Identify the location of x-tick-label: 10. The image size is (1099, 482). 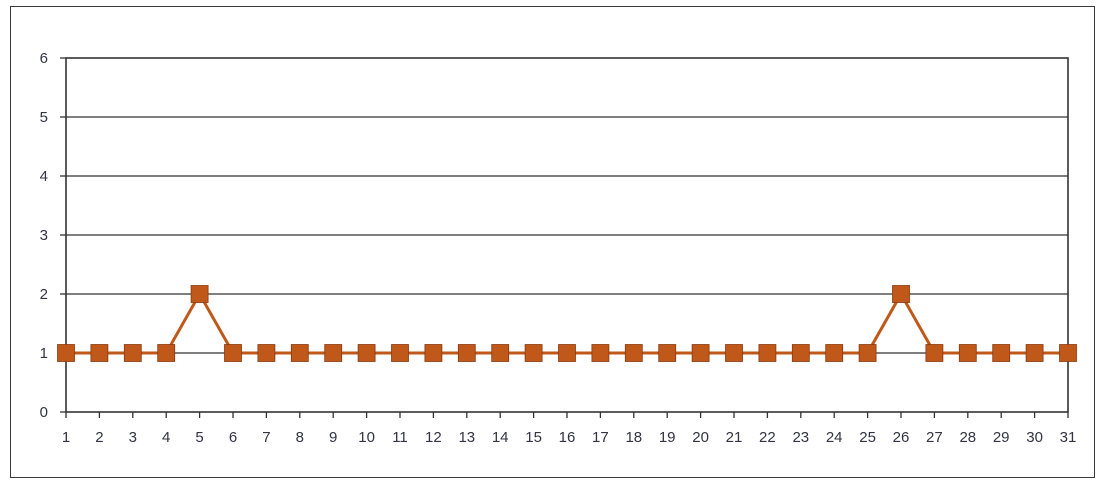
(366, 437).